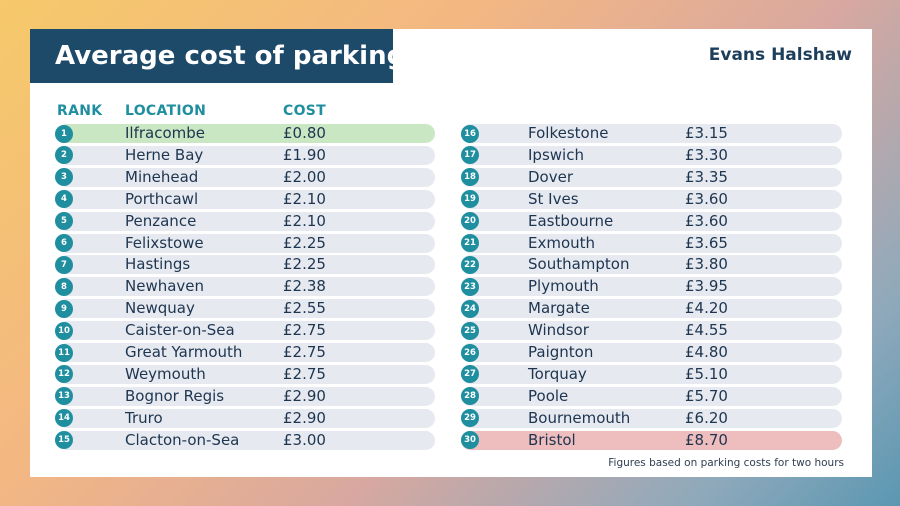  I want to click on location-name: Ilfracombe, so click(165, 133).